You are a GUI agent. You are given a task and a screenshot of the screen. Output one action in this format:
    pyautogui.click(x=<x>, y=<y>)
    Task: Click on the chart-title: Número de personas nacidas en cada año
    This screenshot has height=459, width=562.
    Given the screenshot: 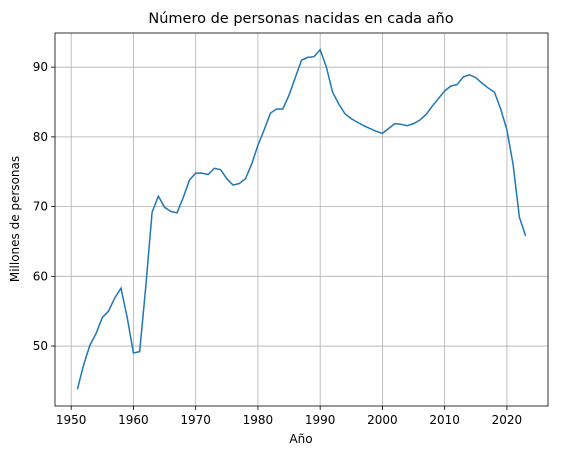 What is the action you would take?
    pyautogui.click(x=300, y=19)
    